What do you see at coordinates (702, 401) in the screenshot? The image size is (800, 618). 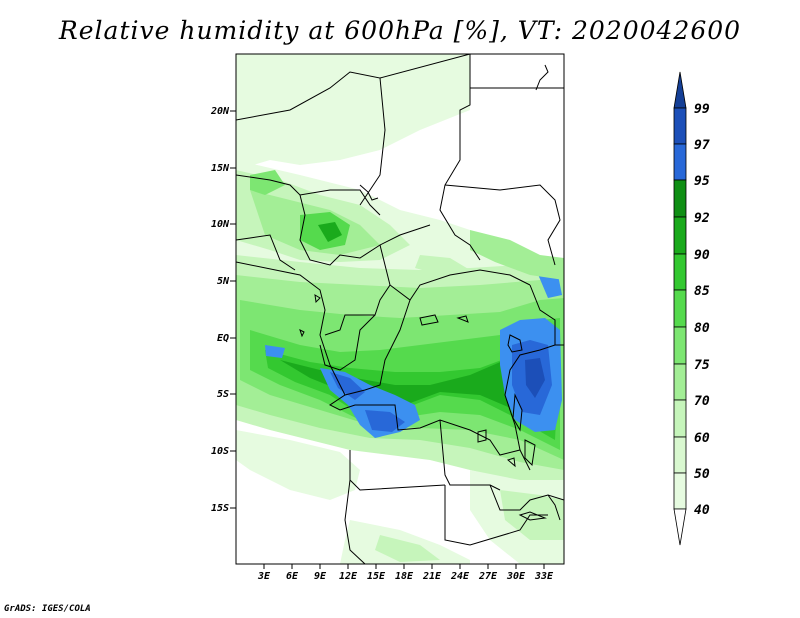 I see `colorbar-label-70: 70` at bounding box center [702, 401].